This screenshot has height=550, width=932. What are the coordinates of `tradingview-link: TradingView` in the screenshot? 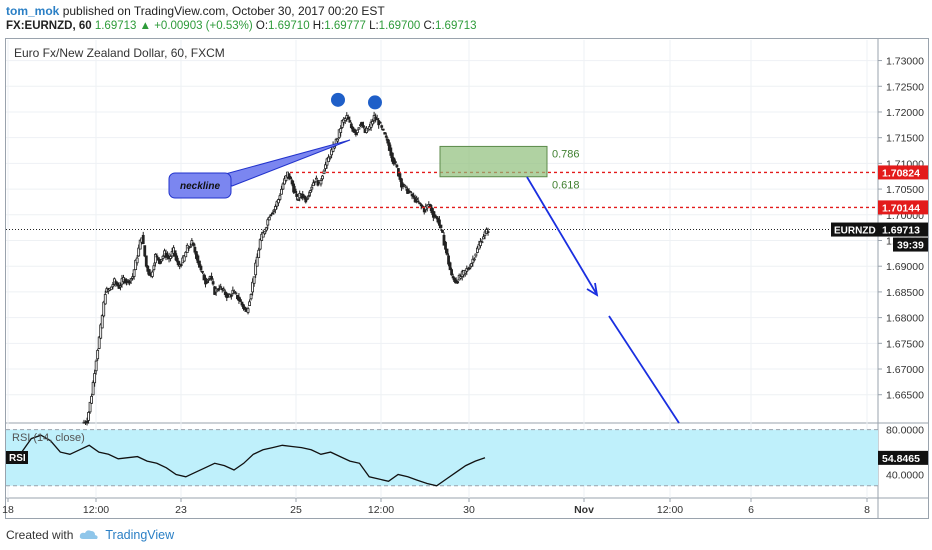 It's located at (140, 535).